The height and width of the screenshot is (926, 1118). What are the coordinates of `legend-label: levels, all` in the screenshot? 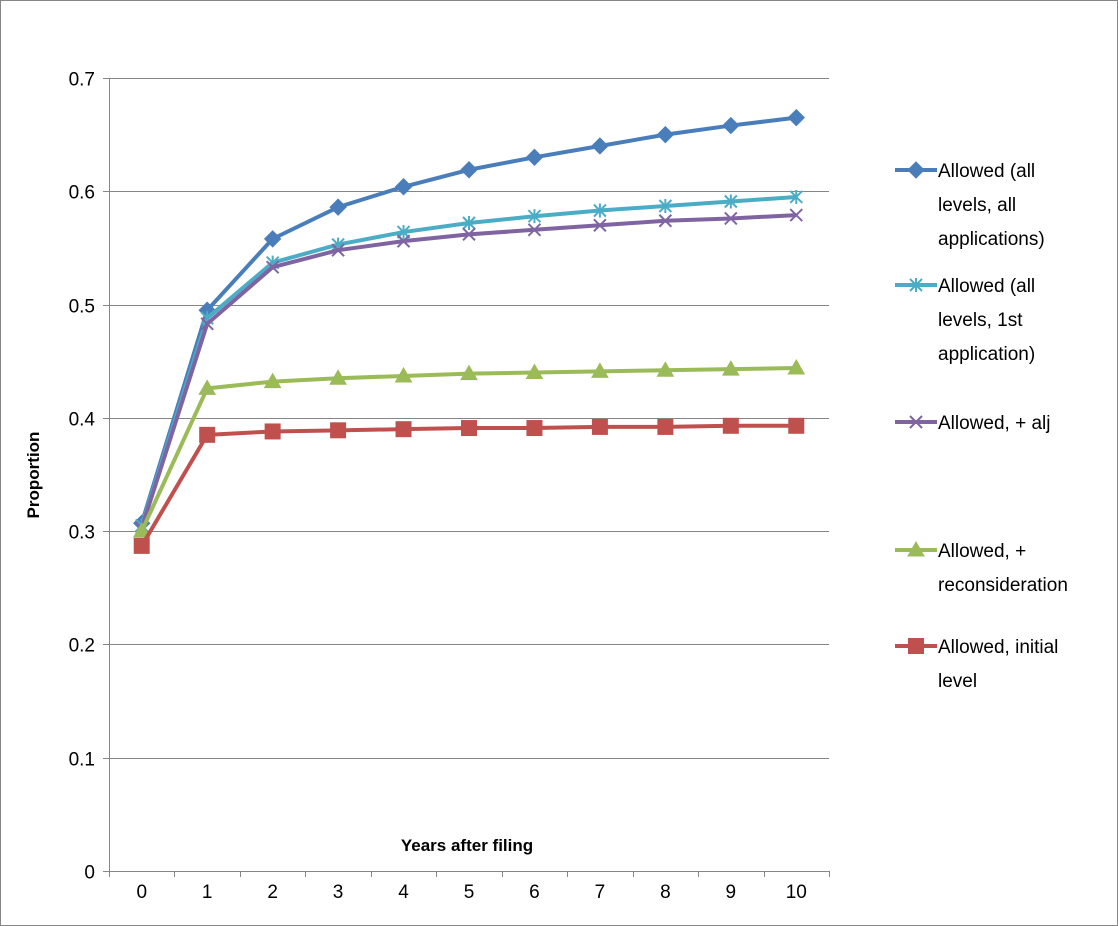 It's located at (977, 205).